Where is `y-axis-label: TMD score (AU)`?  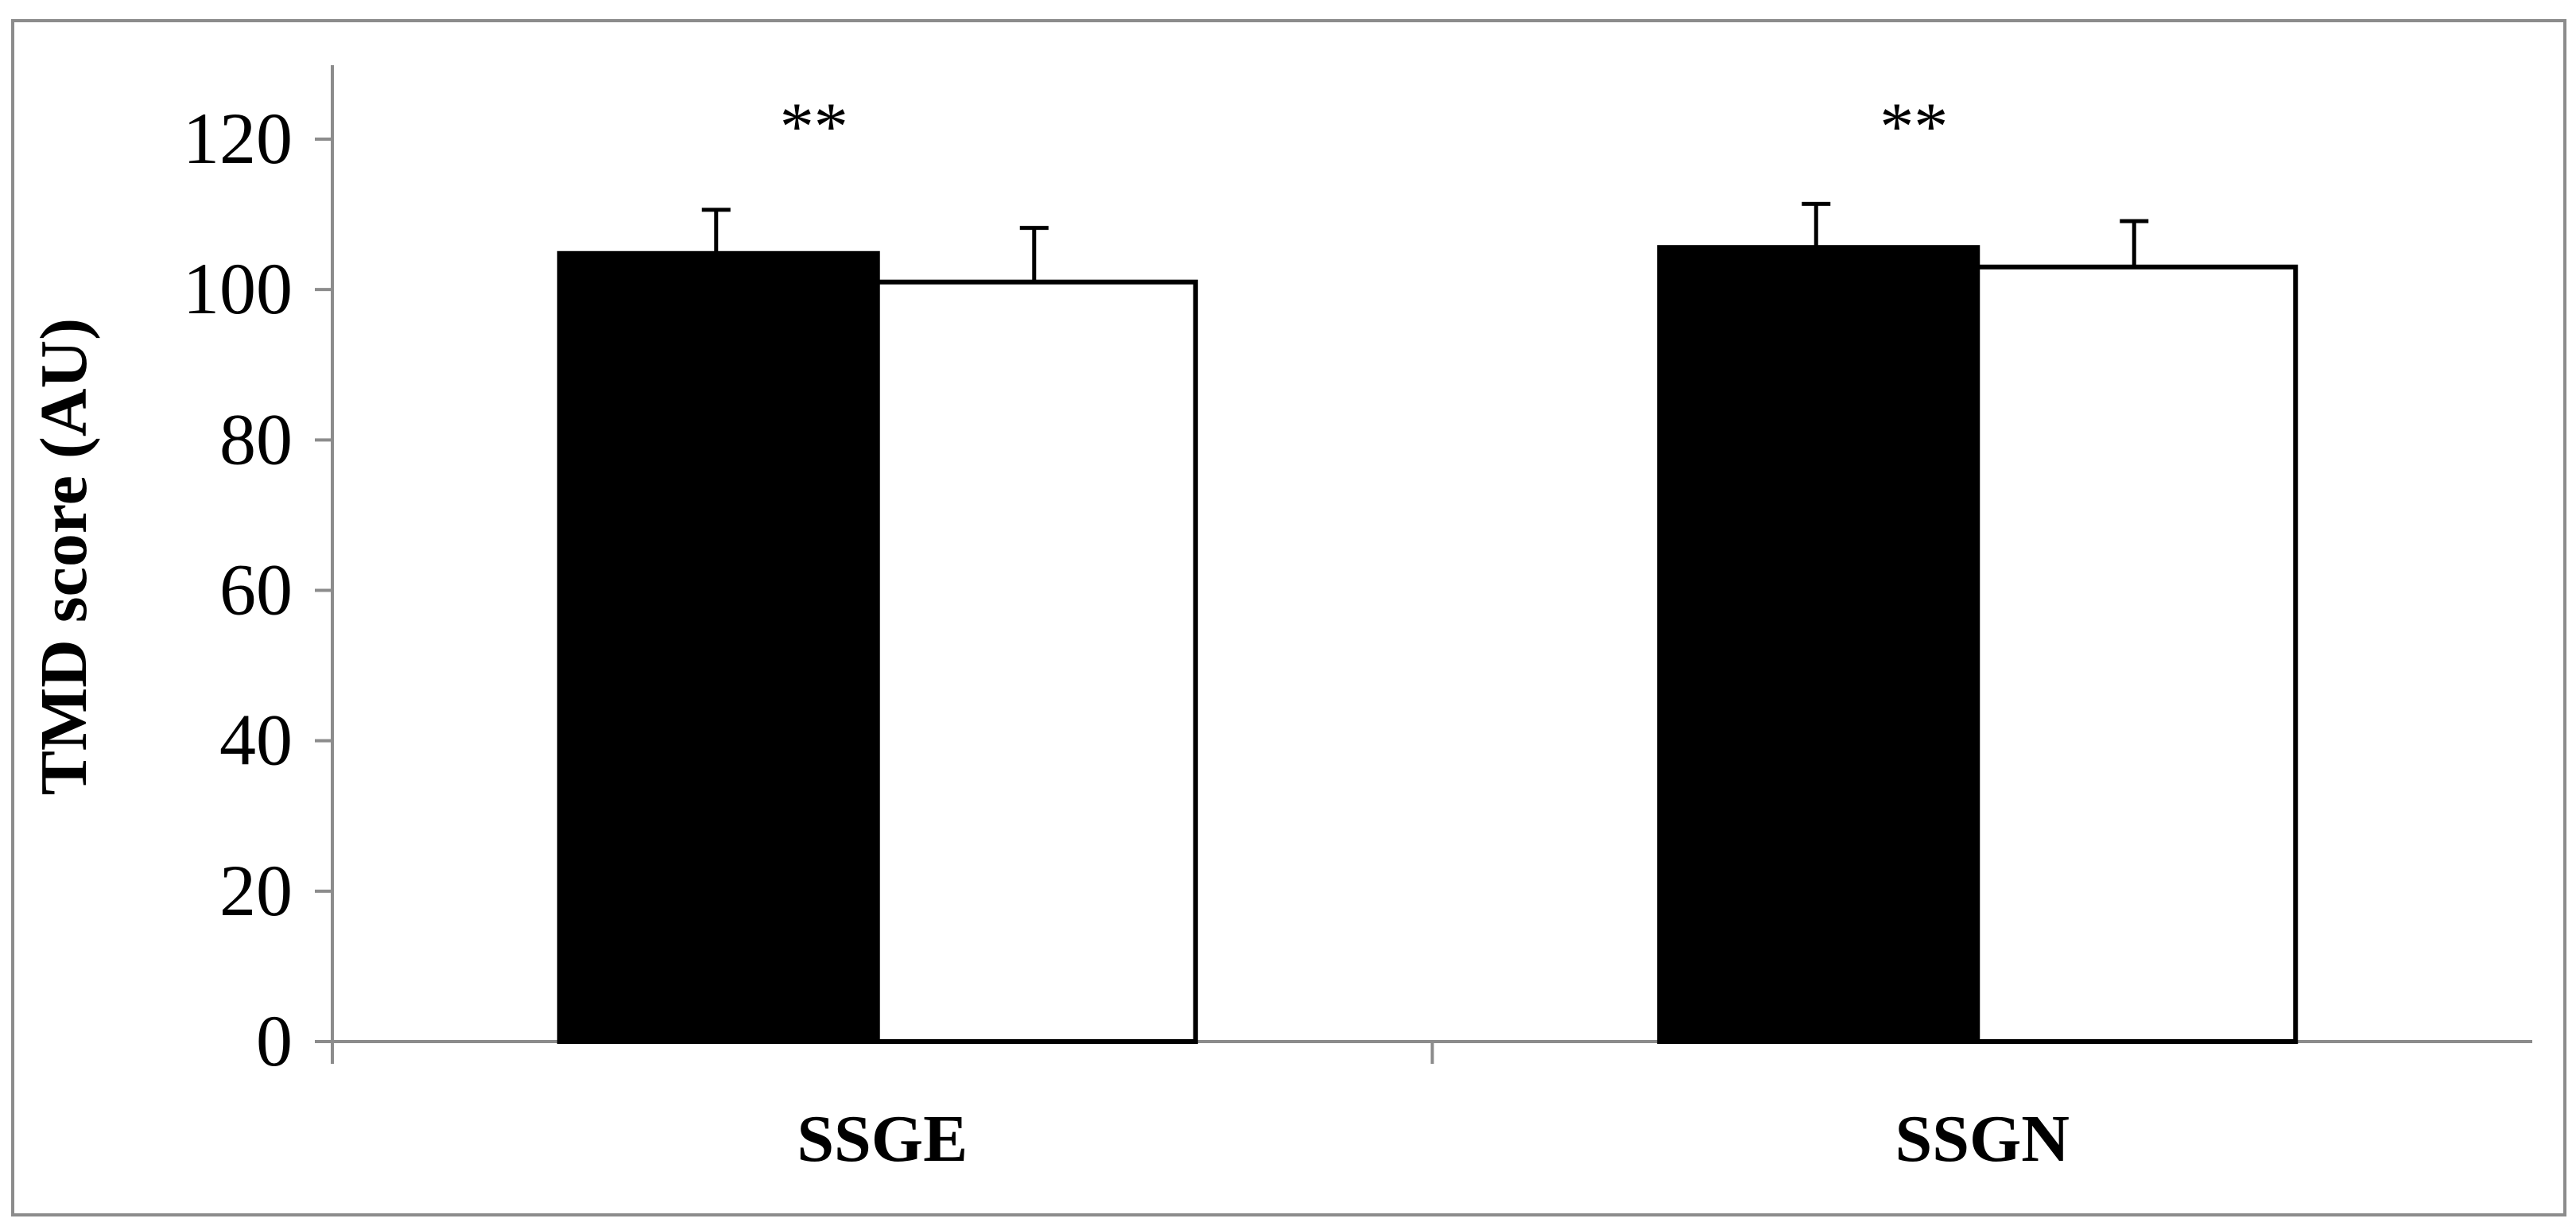
y-axis-label: TMD score (AU) is located at coordinates (64, 556).